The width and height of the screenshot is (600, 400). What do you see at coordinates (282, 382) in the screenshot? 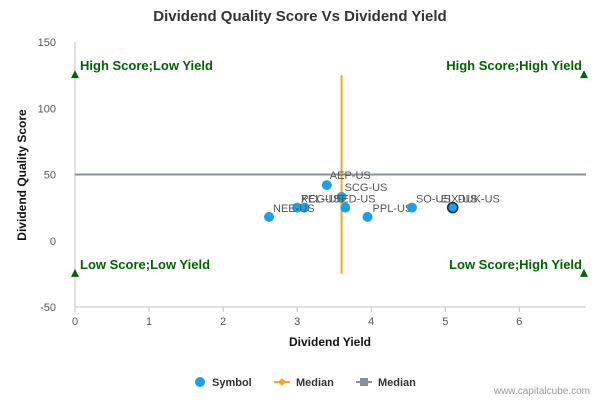
I see `legend-median-yield-marker` at bounding box center [282, 382].